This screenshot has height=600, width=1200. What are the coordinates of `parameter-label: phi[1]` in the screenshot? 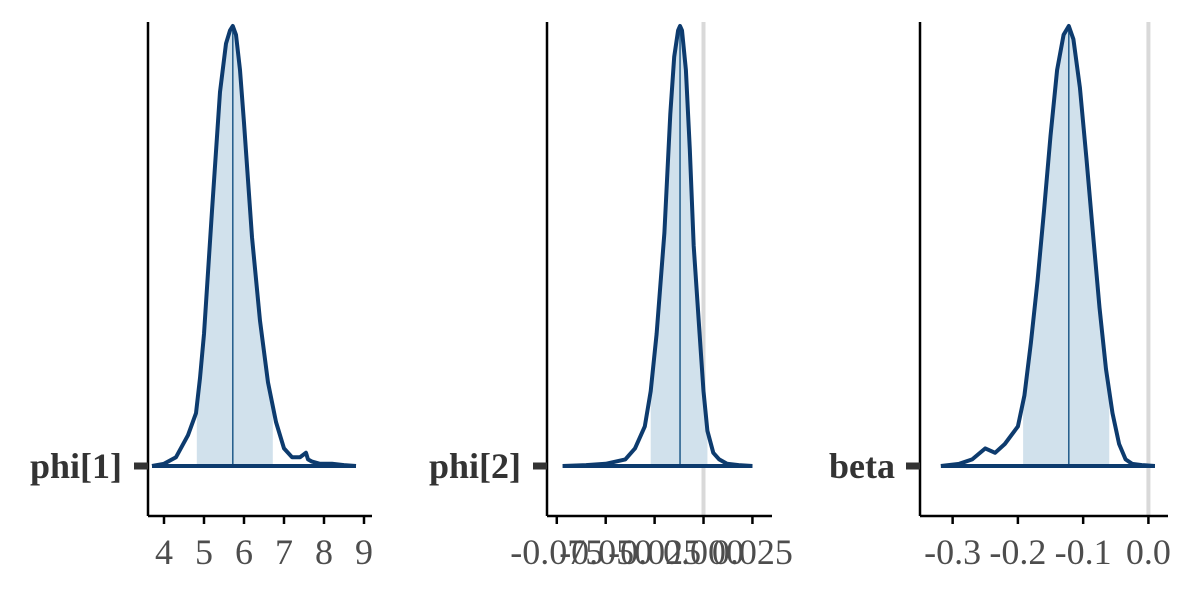 It's located at (76, 466).